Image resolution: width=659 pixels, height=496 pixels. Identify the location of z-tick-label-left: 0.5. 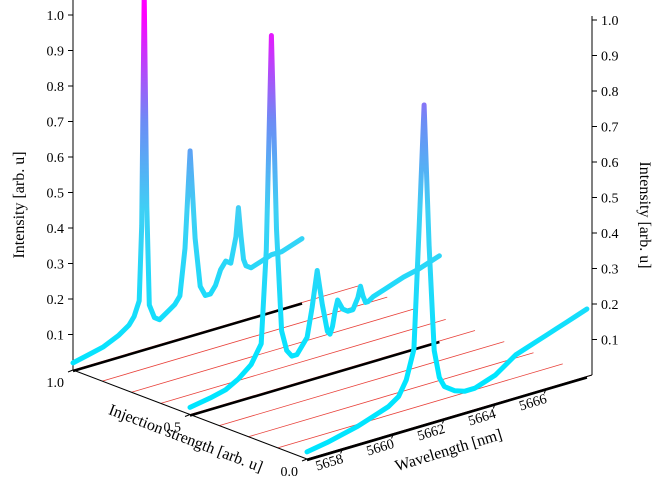
(56, 194).